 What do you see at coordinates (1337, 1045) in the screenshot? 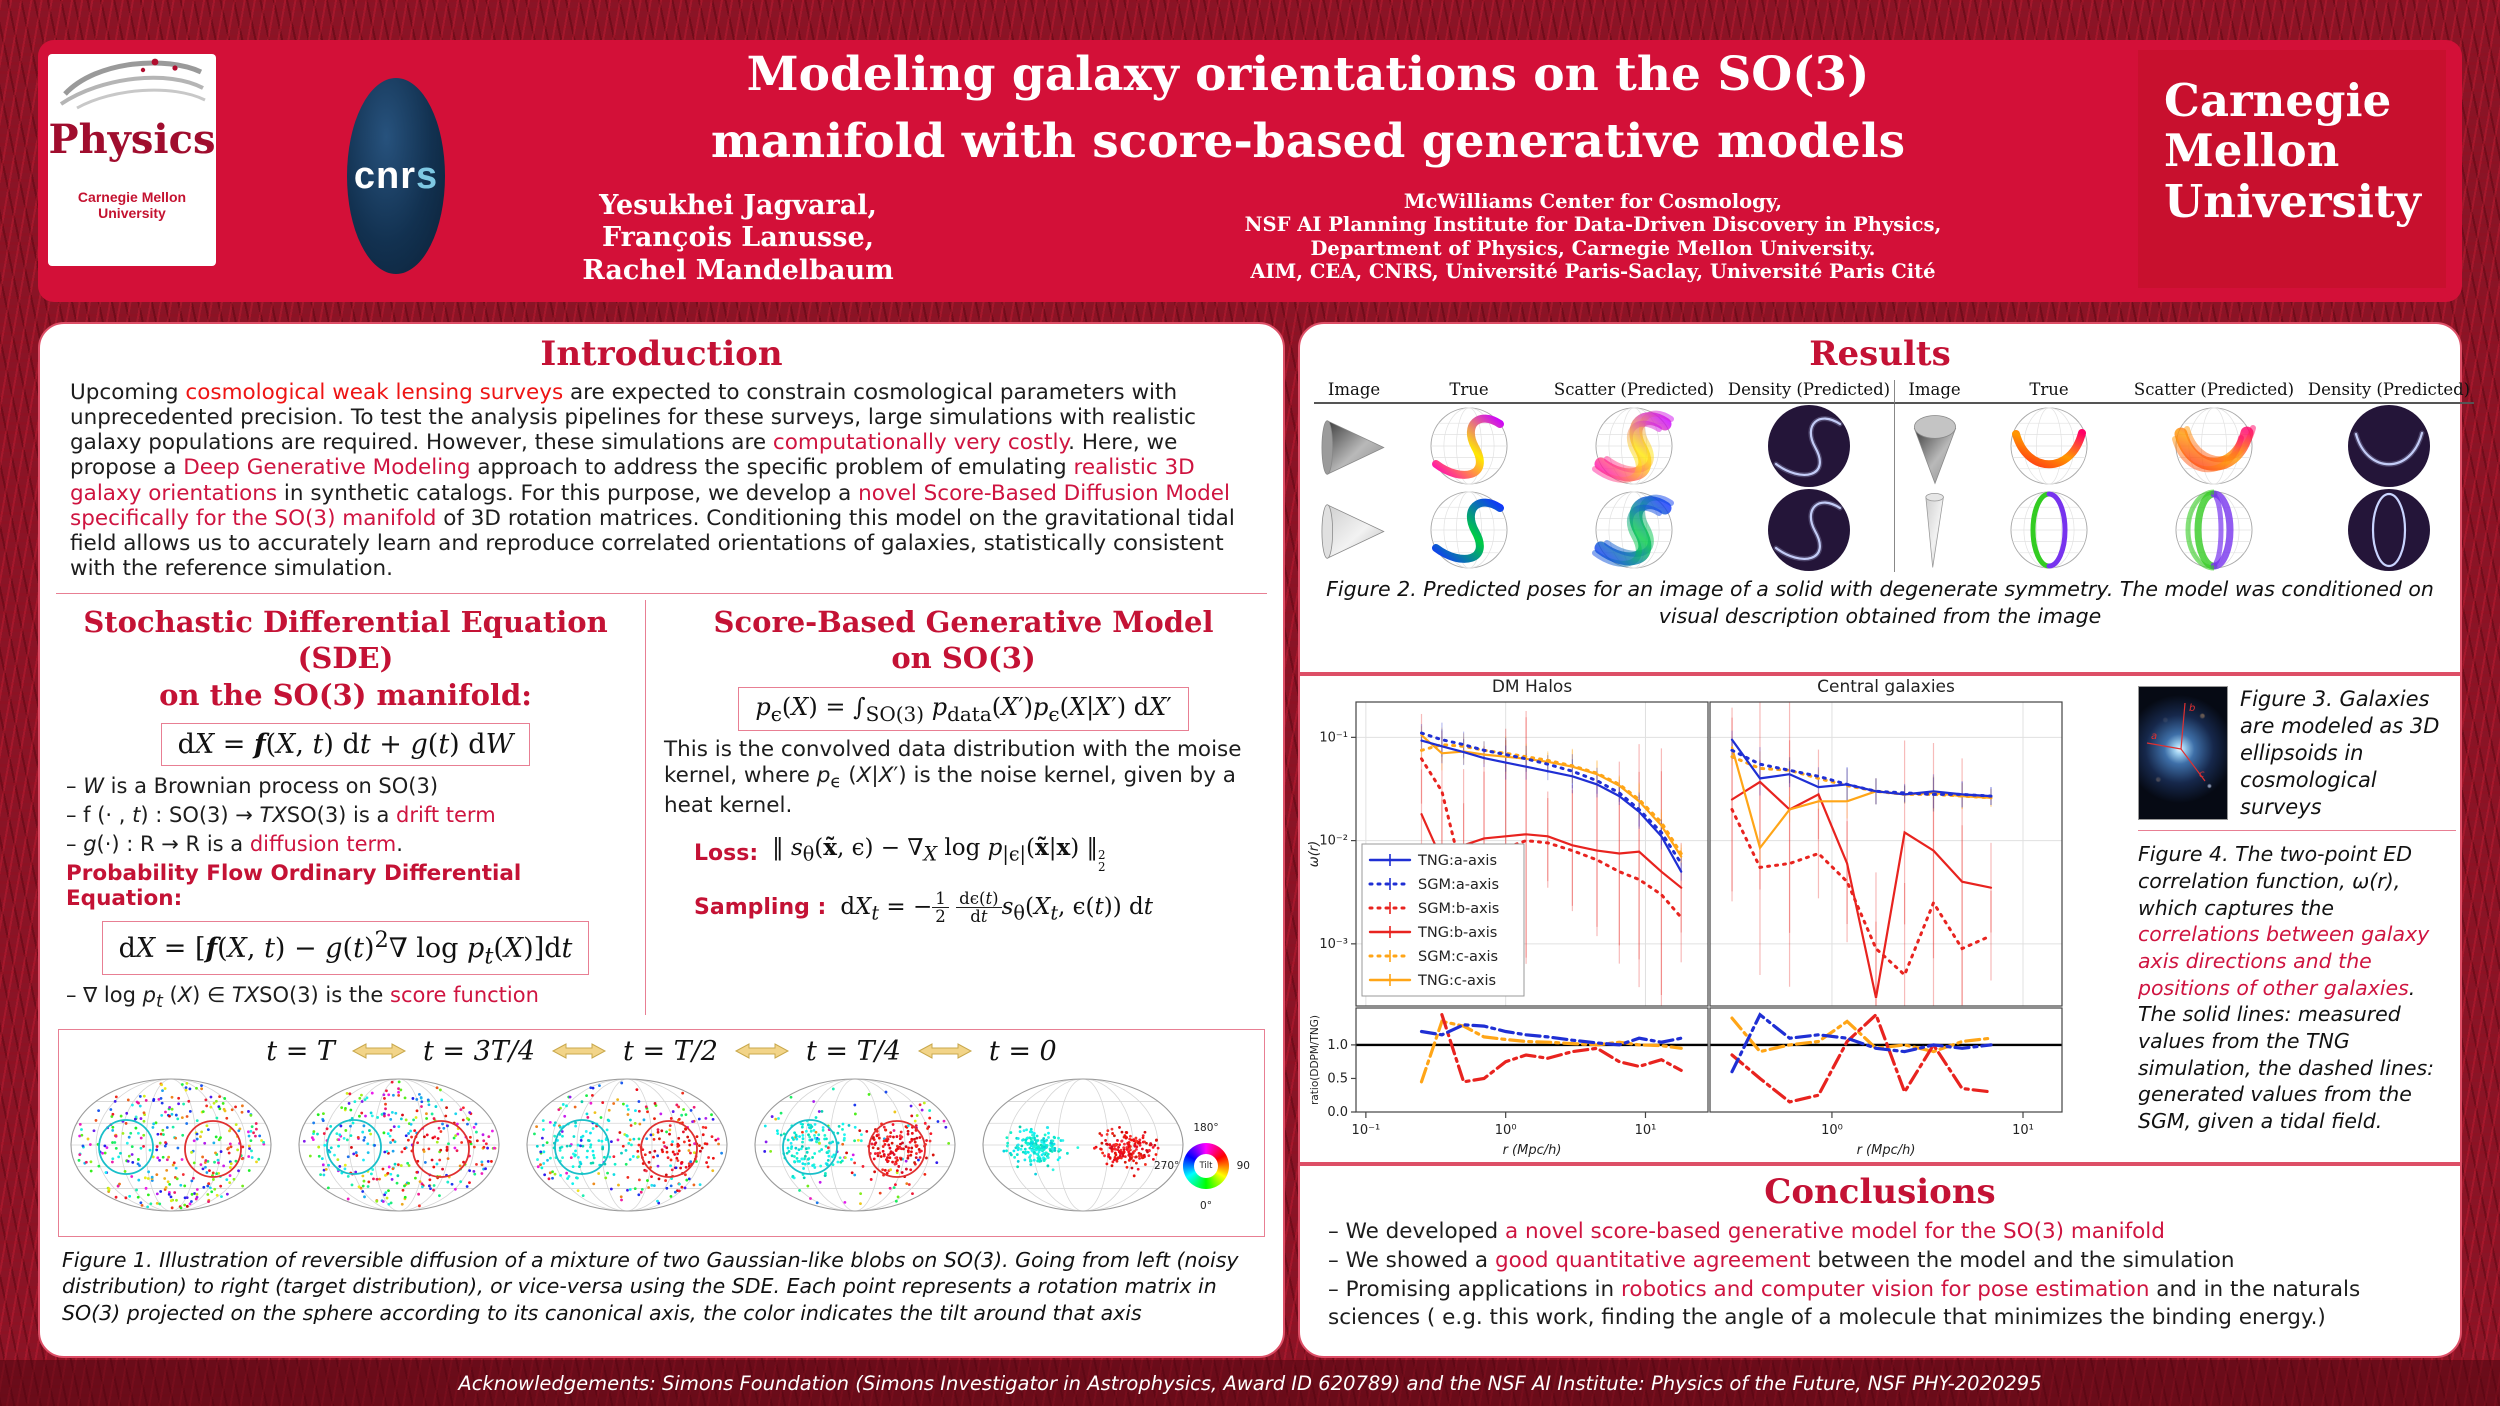
I see `svg-text: 1.0` at bounding box center [1337, 1045].